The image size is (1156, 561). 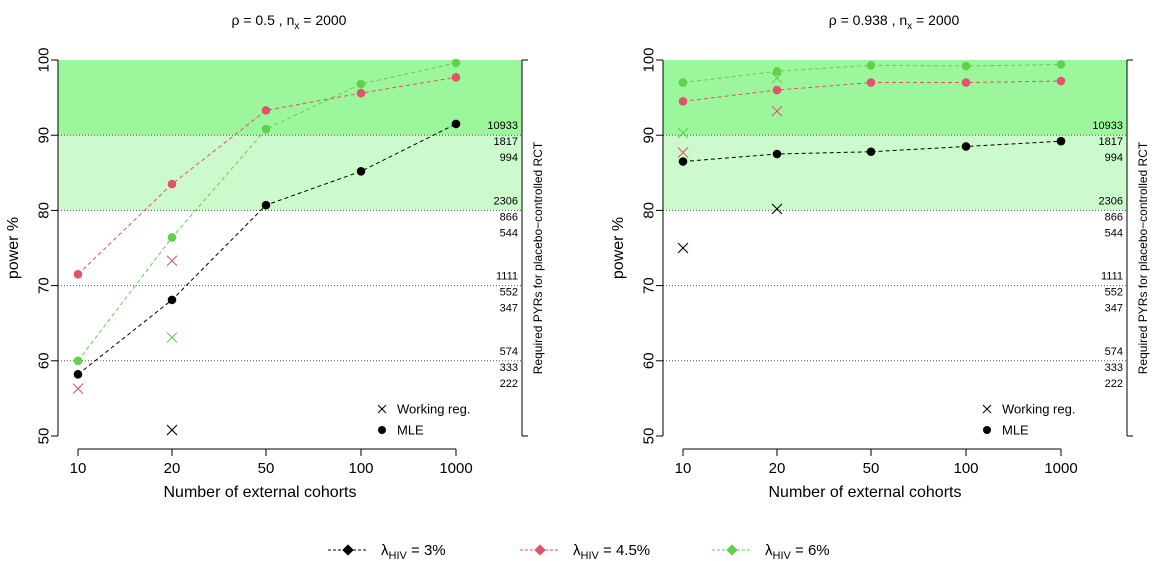 I want to click on pyr-label: 994, so click(x=509, y=158).